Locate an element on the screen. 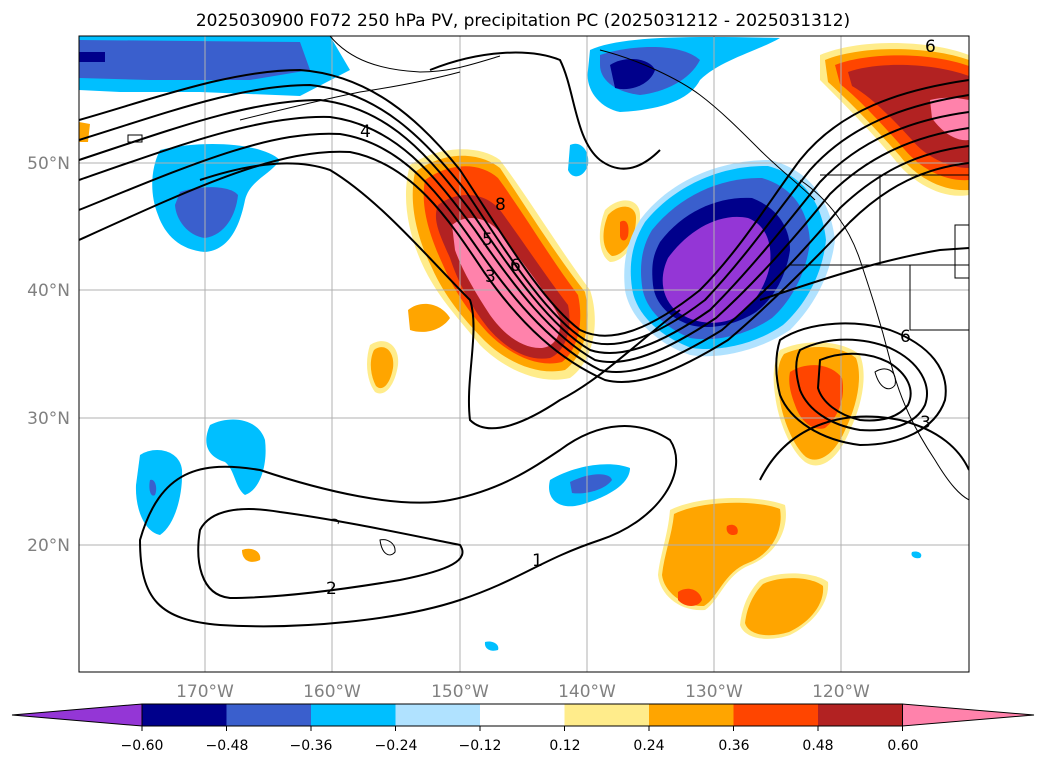  colorbar-tick-label: 0.48 is located at coordinates (817, 746).